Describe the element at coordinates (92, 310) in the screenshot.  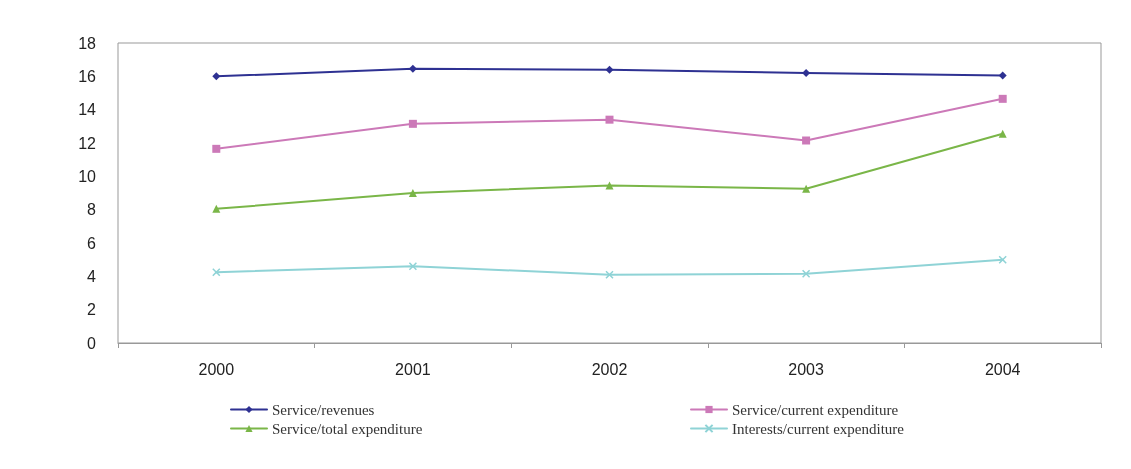
I see `y-tick-label: 2` at that location.